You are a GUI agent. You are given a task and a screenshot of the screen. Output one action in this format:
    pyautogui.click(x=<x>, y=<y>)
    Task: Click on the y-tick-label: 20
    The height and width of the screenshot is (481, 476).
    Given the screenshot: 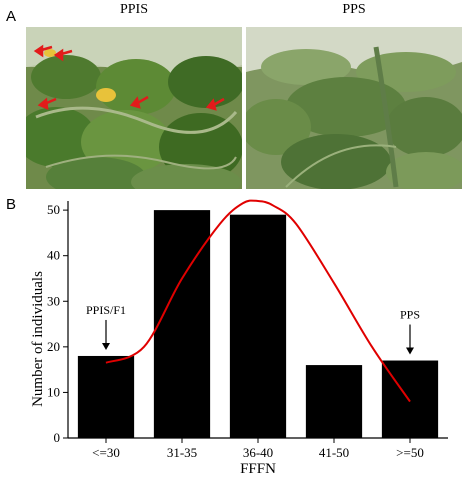 What is the action you would take?
    pyautogui.click(x=53, y=346)
    